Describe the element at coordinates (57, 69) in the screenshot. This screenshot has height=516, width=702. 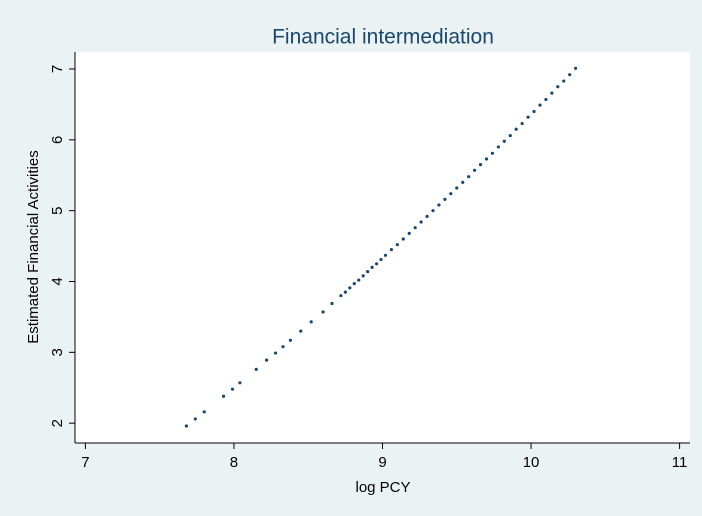
I see `y-tick-label: 7` at that location.